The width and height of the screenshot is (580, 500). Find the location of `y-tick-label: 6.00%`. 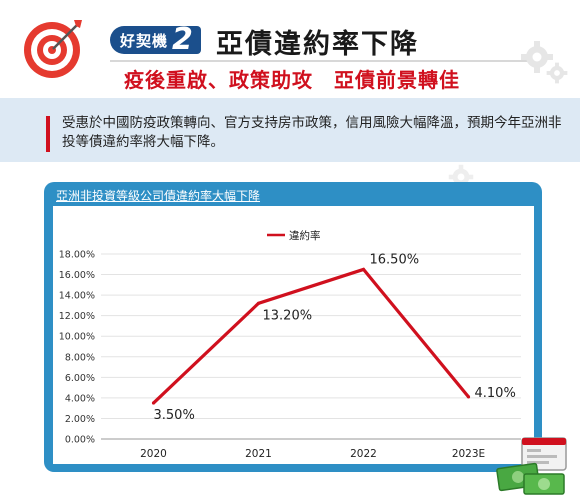

y-tick-label: 6.00% is located at coordinates (80, 378).